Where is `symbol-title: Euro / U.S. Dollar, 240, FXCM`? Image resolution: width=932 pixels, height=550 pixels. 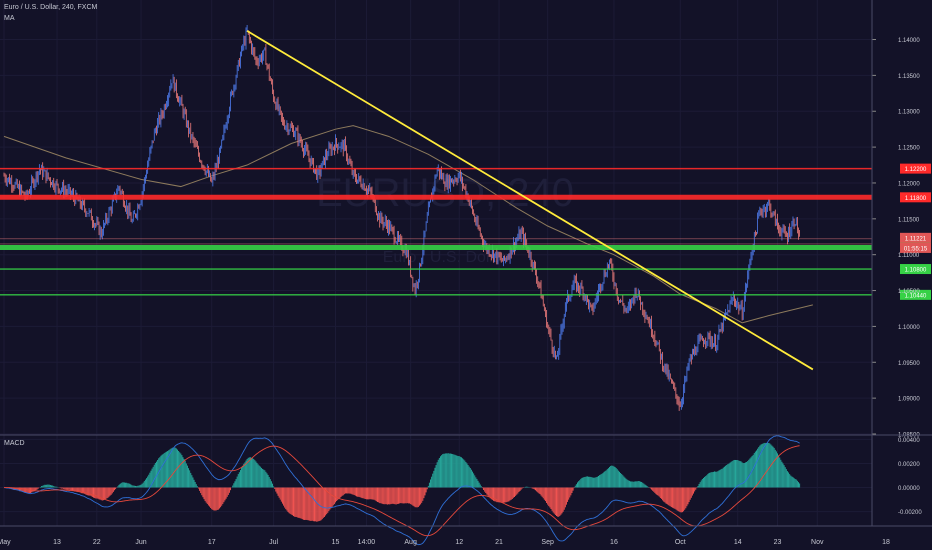 symbol-title: Euro / U.S. Dollar, 240, FXCM is located at coordinates (51, 7).